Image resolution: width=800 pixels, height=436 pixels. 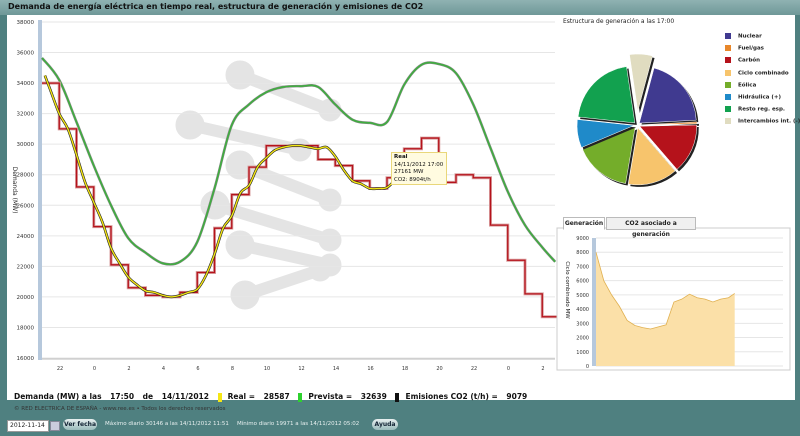 What do you see at coordinates (26, 328) in the screenshot?
I see `y-tick-label: 18000` at bounding box center [26, 328].